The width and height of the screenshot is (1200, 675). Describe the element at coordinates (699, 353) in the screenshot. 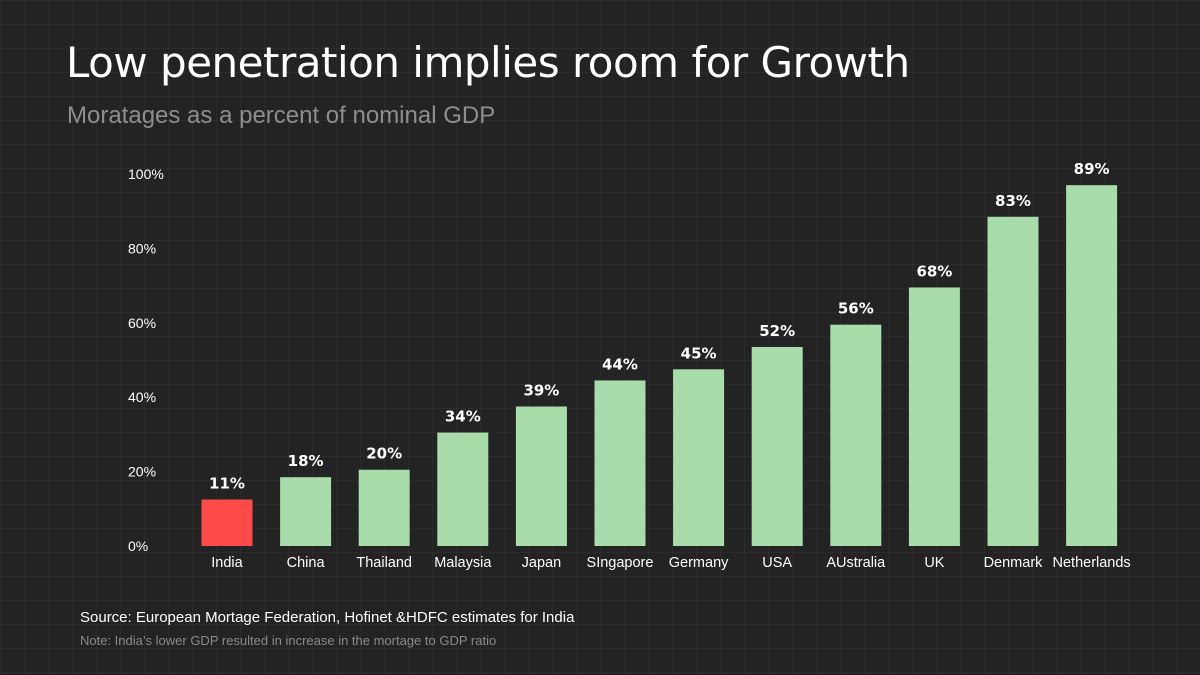

I see `data-label: 45%` at that location.